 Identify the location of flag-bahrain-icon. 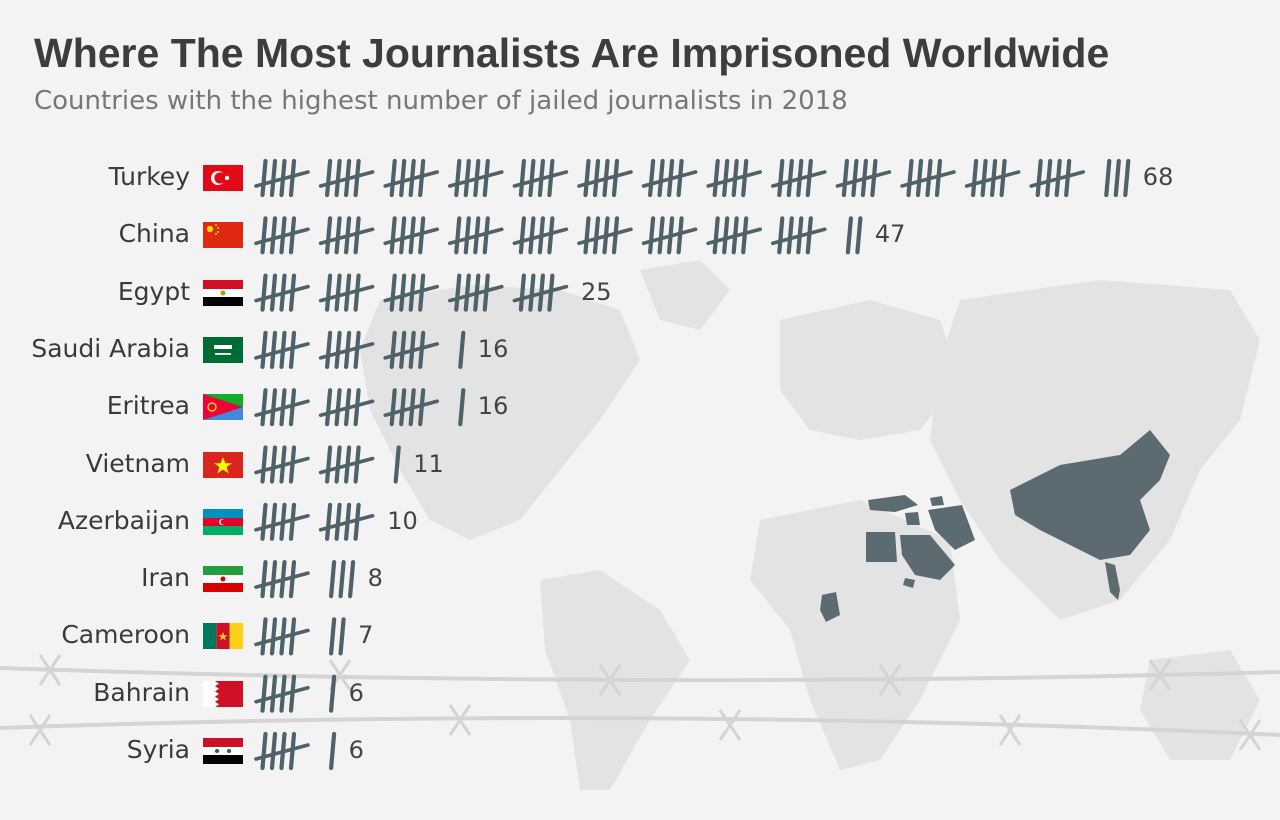
(223, 693).